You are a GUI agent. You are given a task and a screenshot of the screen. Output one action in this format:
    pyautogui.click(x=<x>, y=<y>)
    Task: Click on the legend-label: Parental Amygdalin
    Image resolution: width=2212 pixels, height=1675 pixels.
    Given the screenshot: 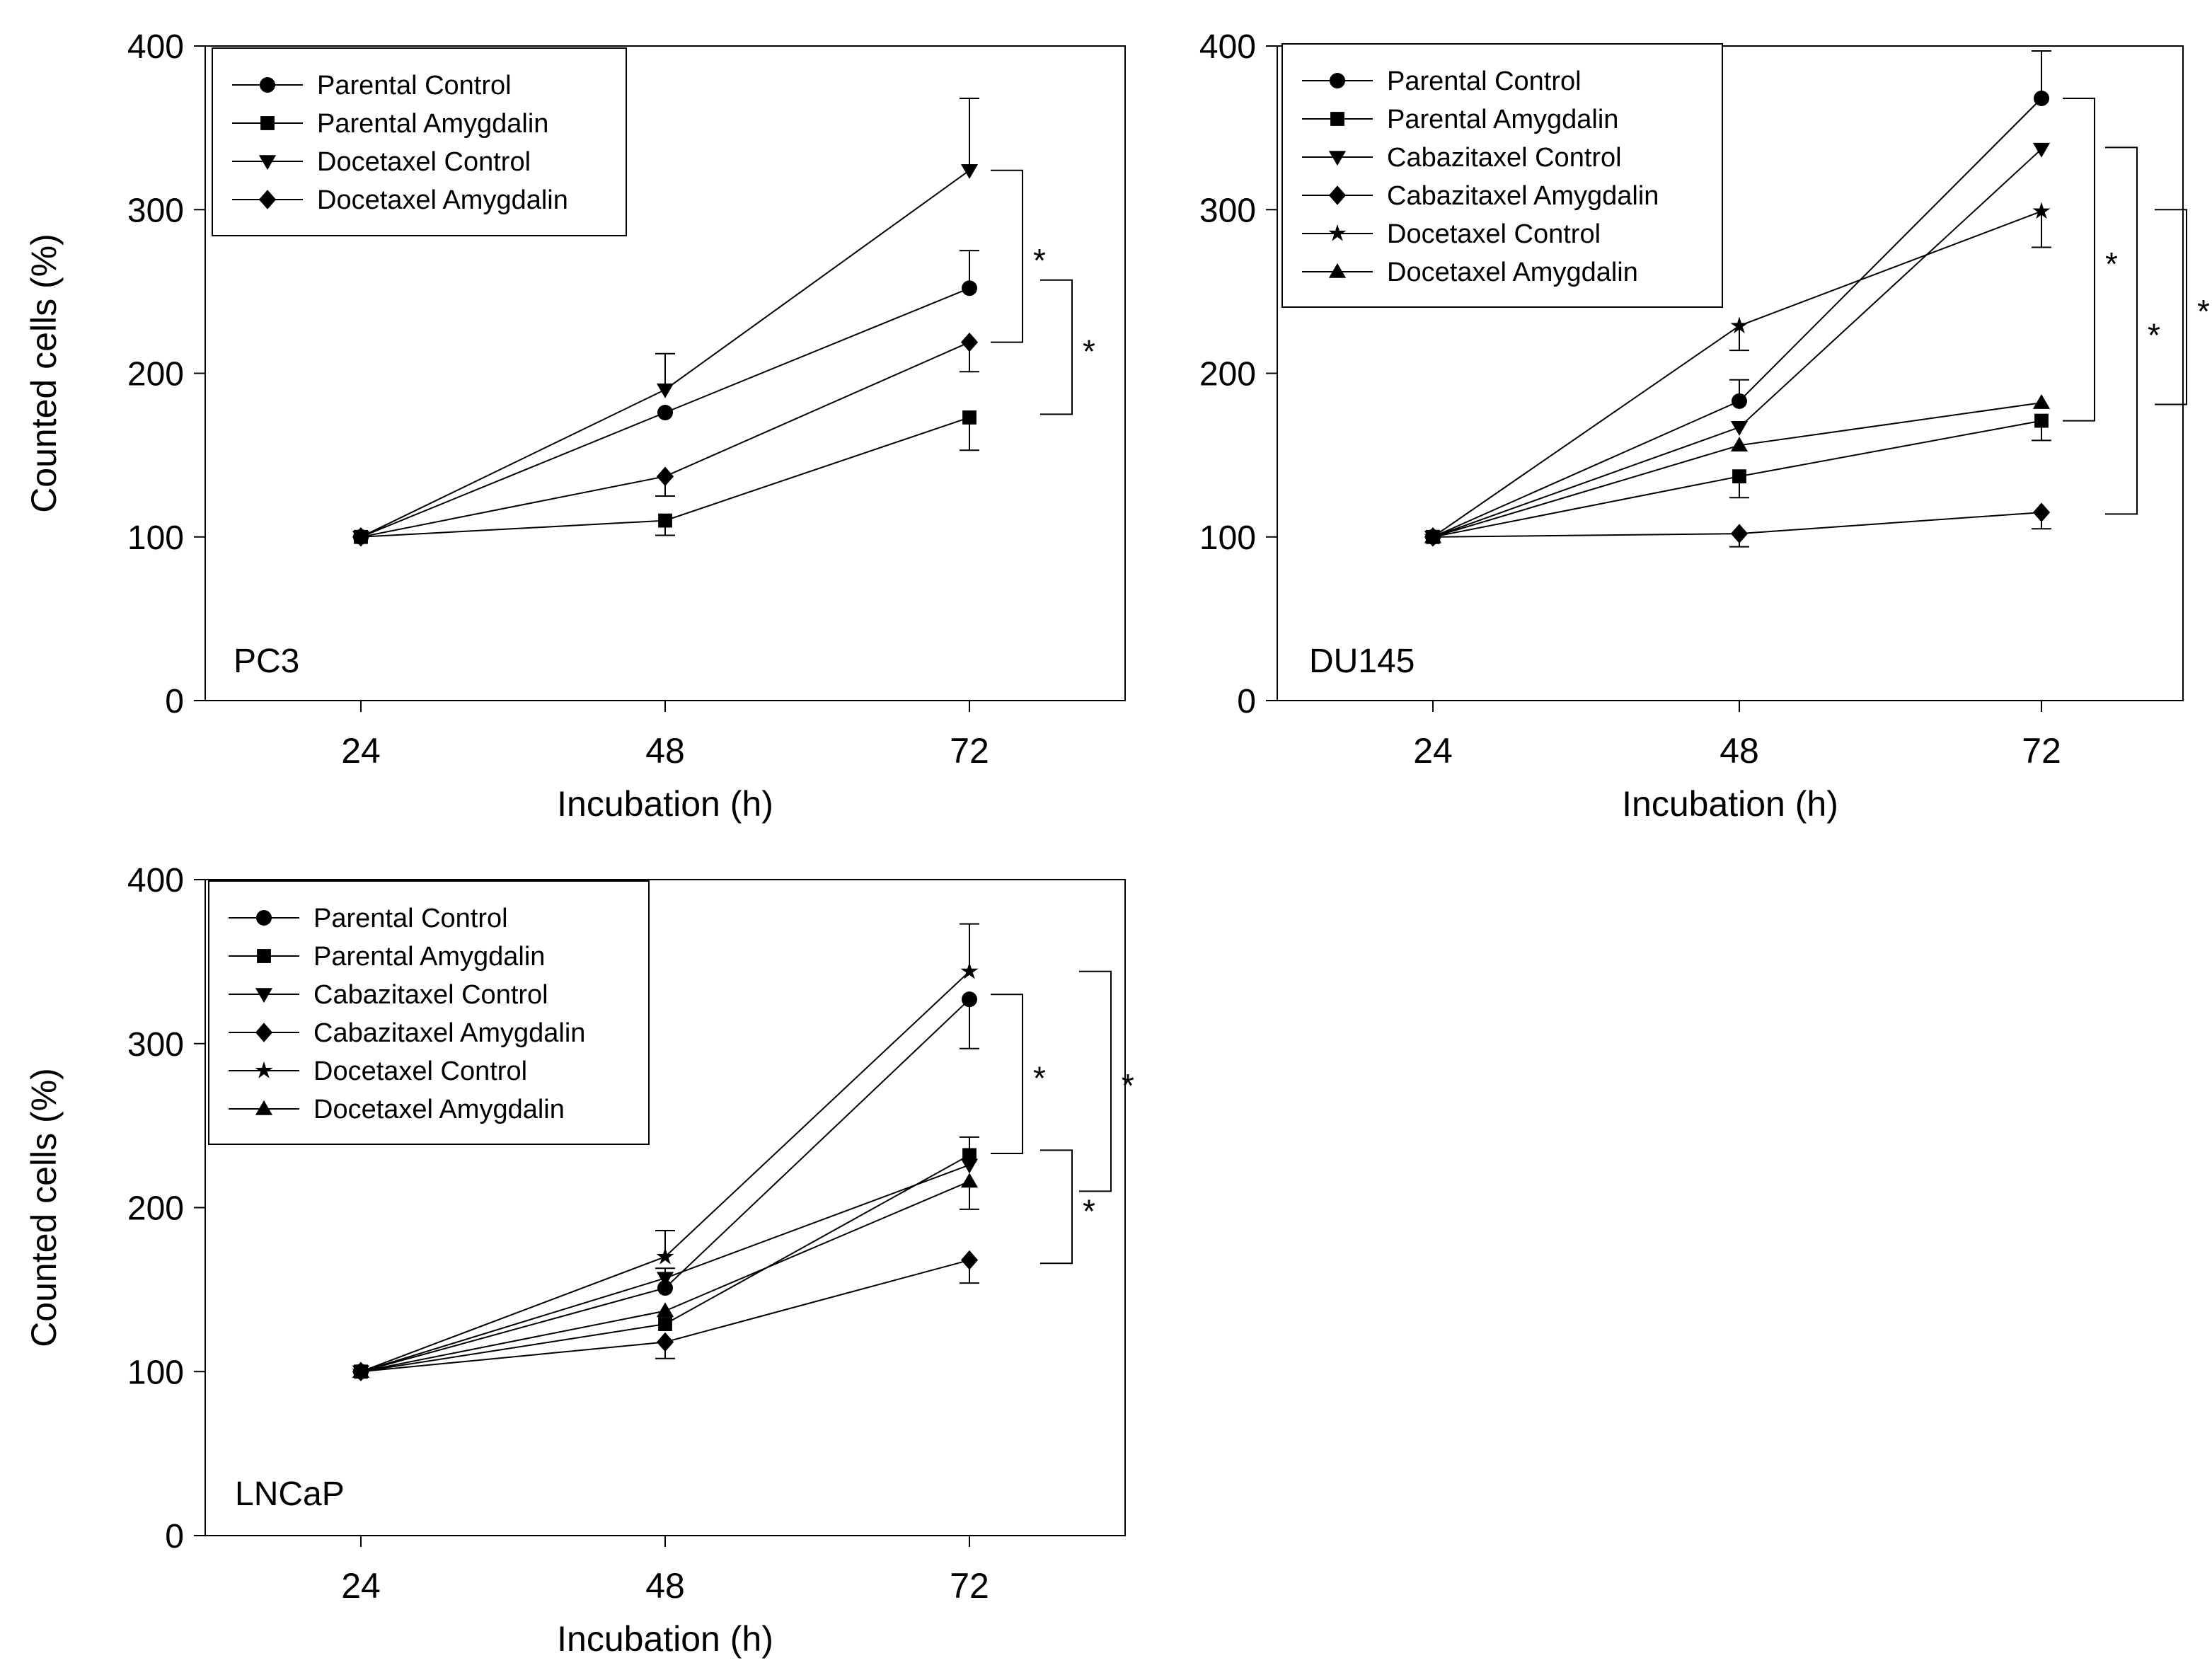 What is the action you would take?
    pyautogui.click(x=432, y=124)
    